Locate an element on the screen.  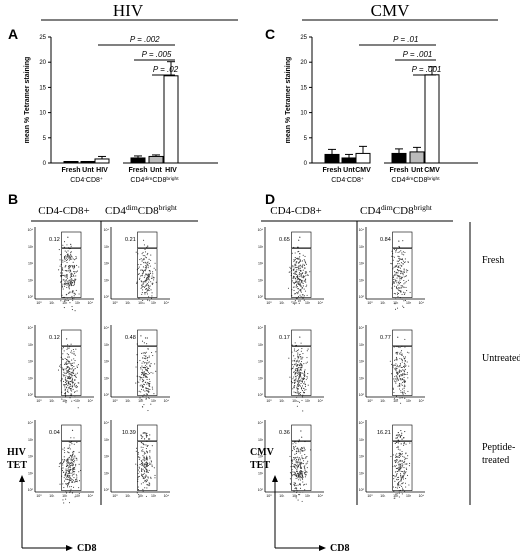
plot-tick-label: 10³ is located at coordinates (362, 440).